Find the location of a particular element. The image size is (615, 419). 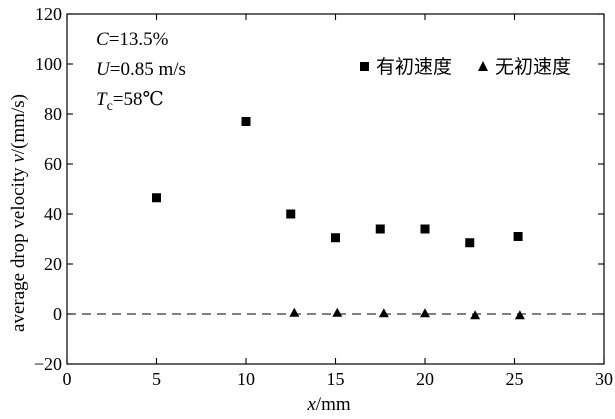

annotation-u-text: =0.85 m/s is located at coordinates (148, 69).